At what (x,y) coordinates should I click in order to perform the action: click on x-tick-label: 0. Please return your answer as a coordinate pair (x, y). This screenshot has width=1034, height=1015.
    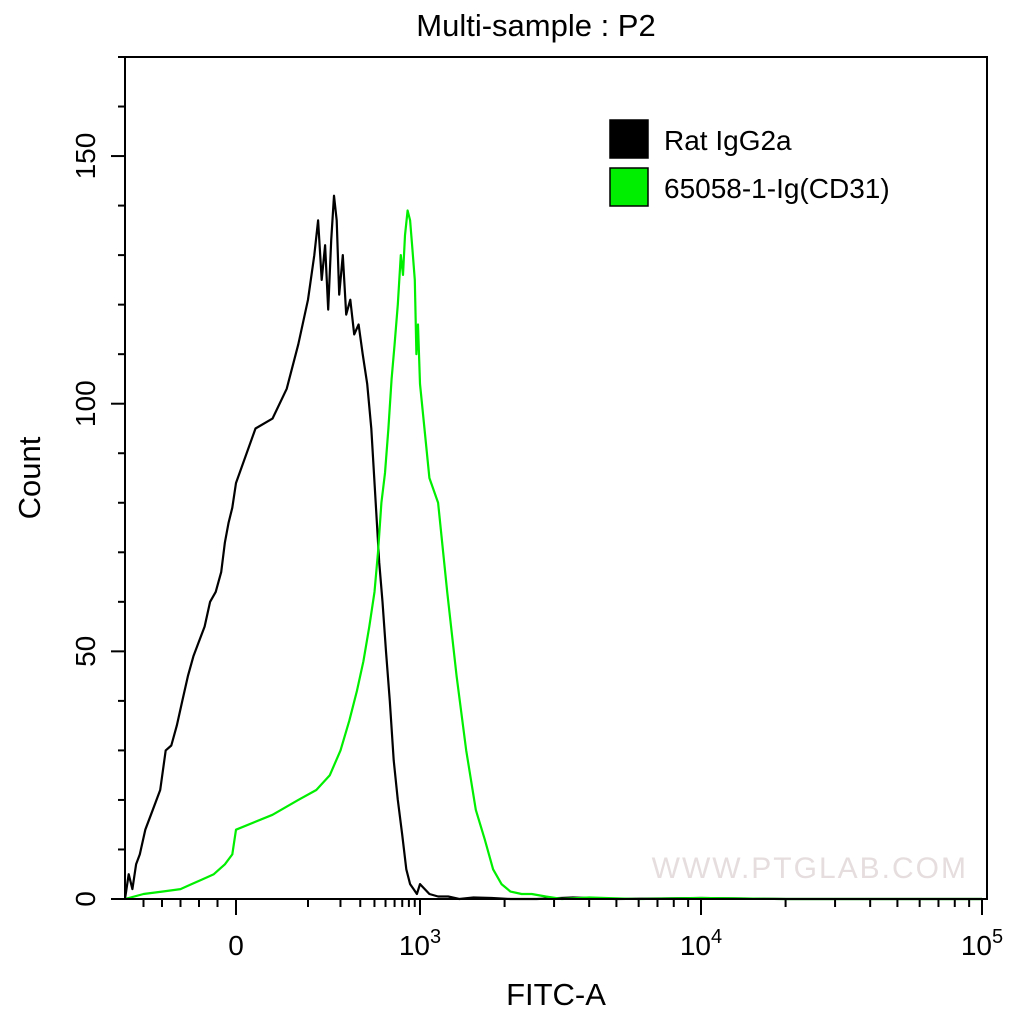
    Looking at the image, I should click on (236, 945).